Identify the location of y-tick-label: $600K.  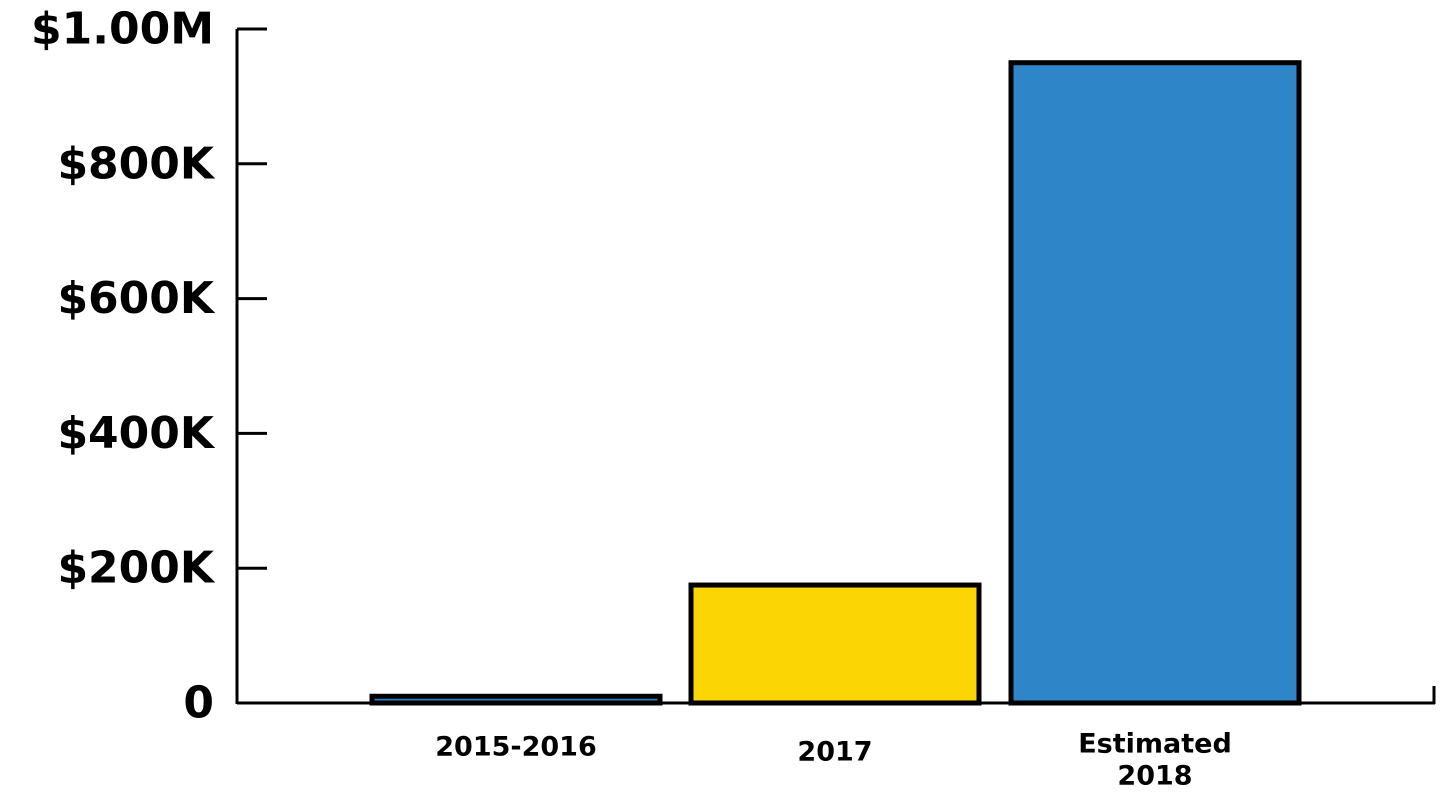
(136, 298).